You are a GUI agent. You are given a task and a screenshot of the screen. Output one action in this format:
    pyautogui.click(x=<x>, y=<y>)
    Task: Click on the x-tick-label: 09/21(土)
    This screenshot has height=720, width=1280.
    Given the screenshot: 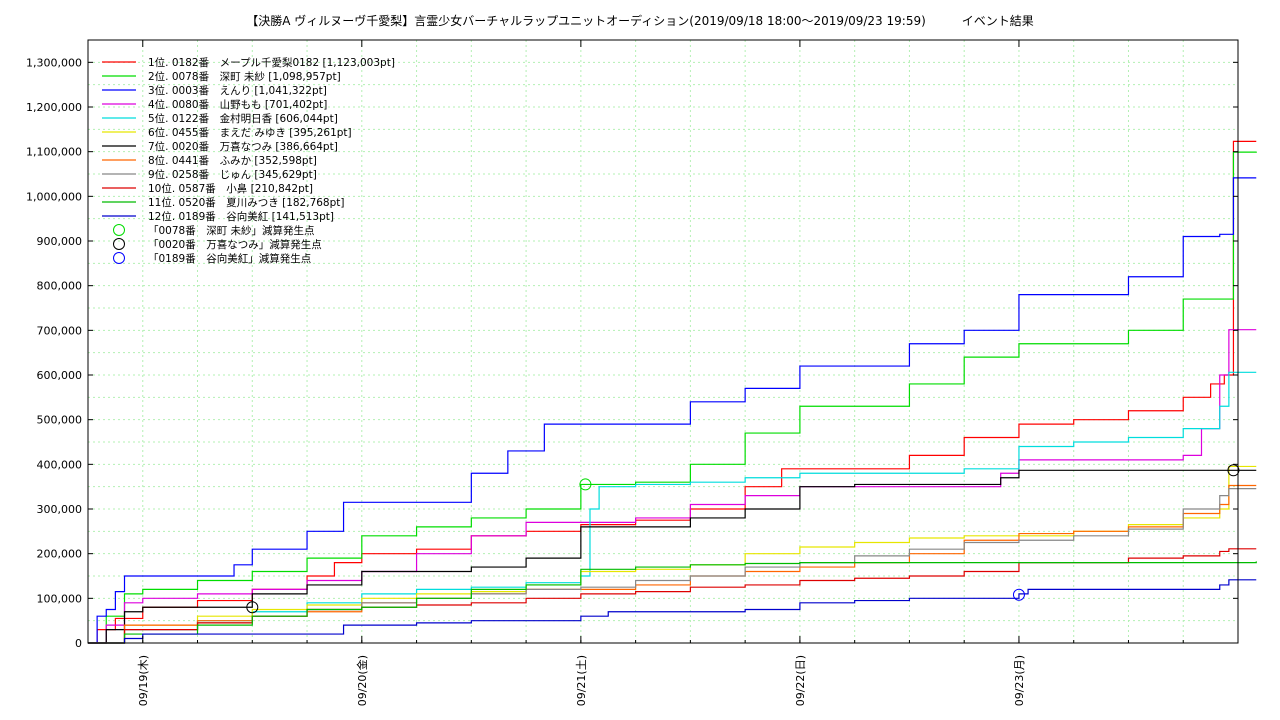 What is the action you would take?
    pyautogui.click(x=581, y=680)
    